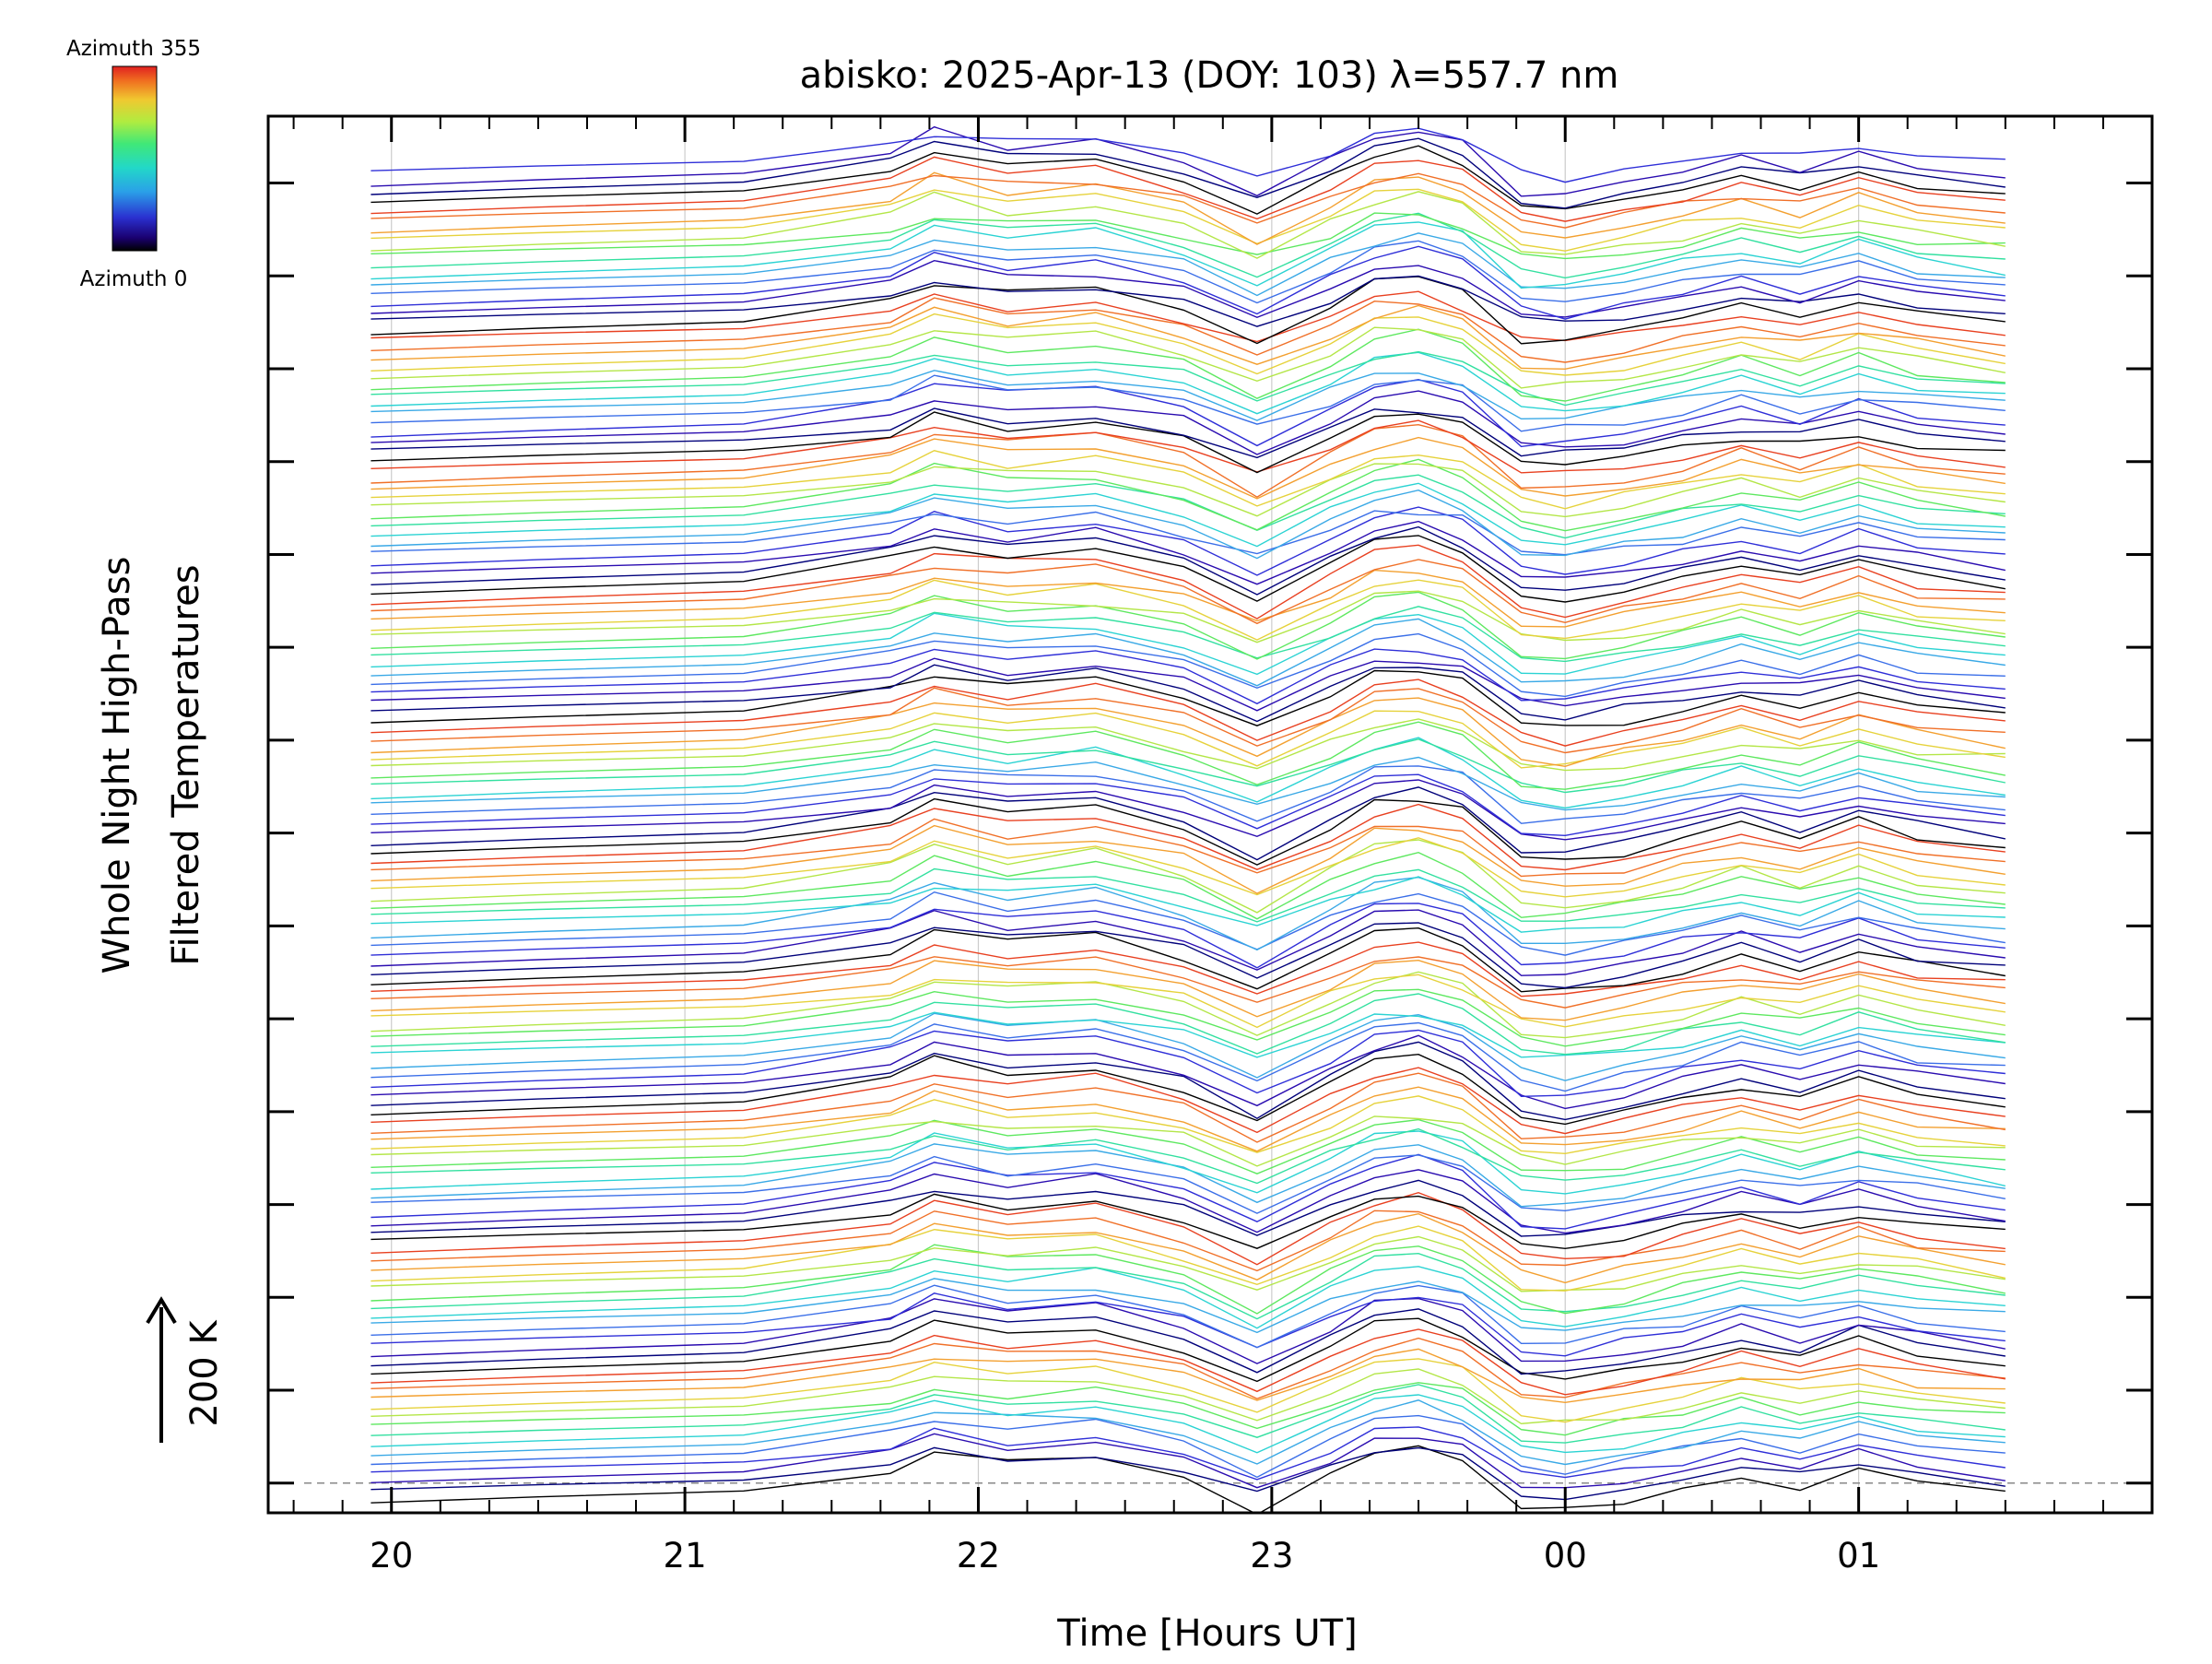  Describe the element at coordinates (1271, 1555) in the screenshot. I see `x-tick-label-23: 23` at that location.